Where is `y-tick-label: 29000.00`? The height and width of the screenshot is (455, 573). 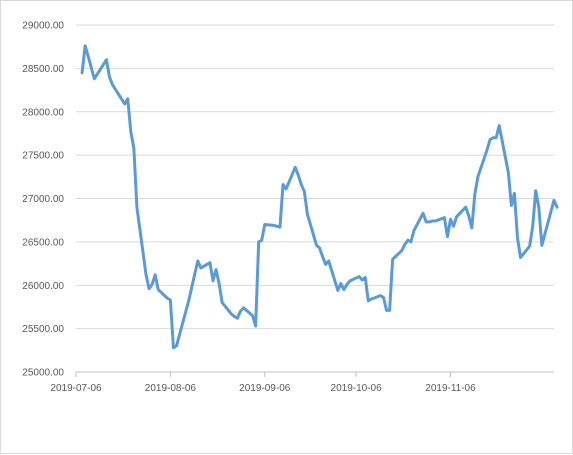
y-tick-label: 29000.00 is located at coordinates (43, 26).